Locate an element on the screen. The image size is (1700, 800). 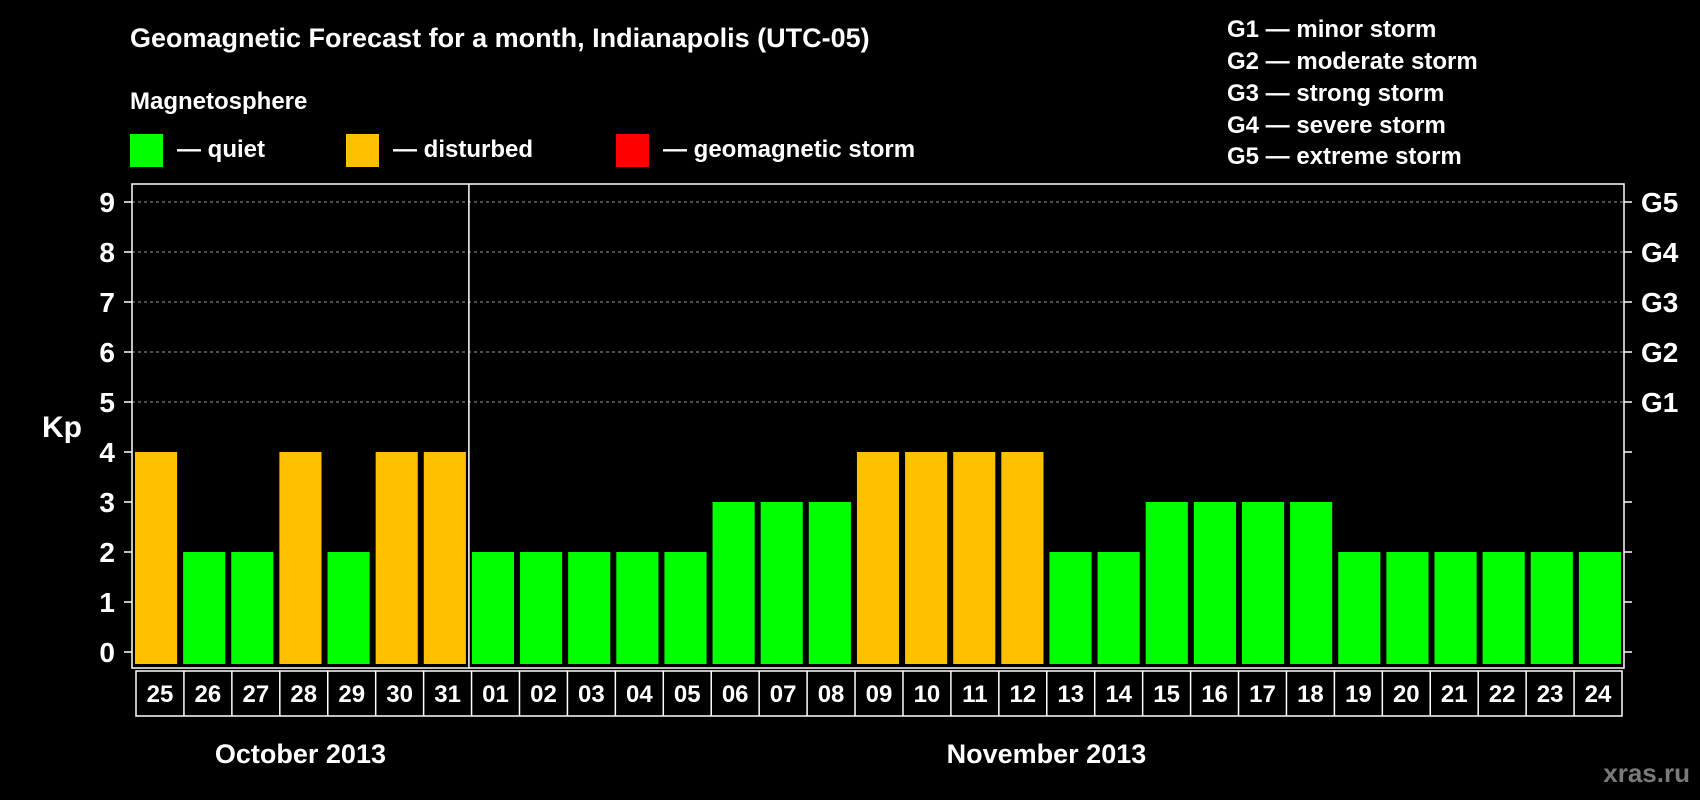
month-label: November 2013 is located at coordinates (1047, 754).